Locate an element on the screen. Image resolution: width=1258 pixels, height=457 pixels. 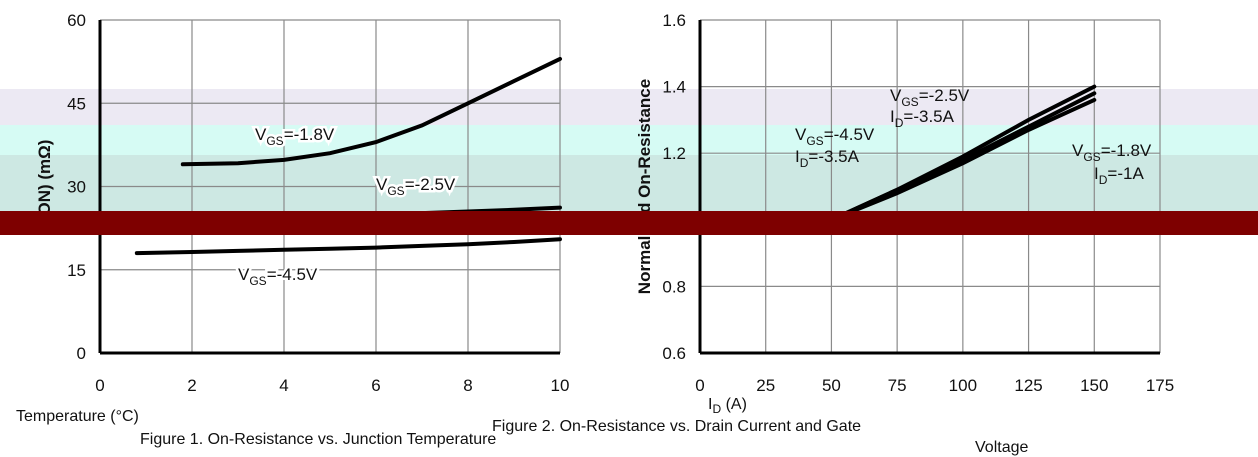
right-x-tick-label: 100 is located at coordinates (963, 385).